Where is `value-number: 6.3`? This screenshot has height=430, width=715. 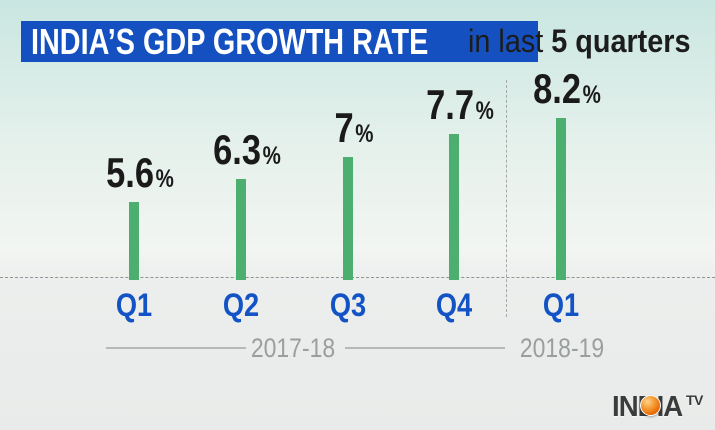 value-number: 6.3 is located at coordinates (236, 149).